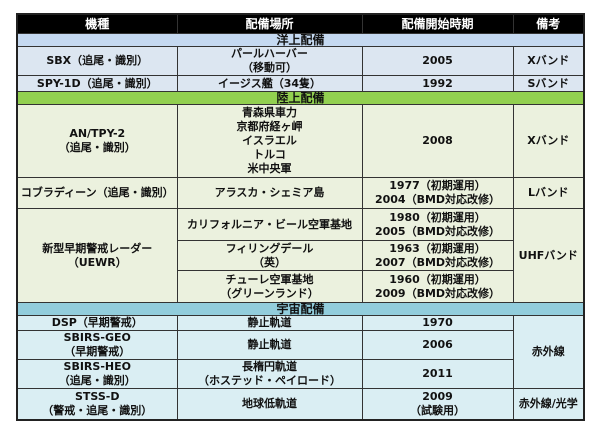 This screenshot has height=424, width=600. Describe the element at coordinates (437, 248) in the screenshot. I see `line: 1963（初期運用）` at that location.